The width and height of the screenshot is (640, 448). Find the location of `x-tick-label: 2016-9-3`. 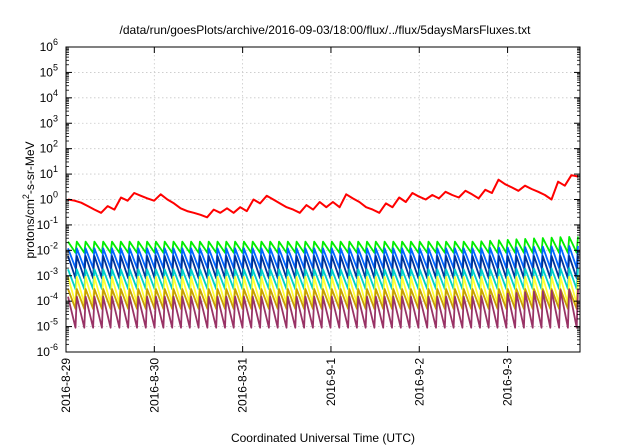

x-tick-label: 2016-9-3 is located at coordinates (508, 382).